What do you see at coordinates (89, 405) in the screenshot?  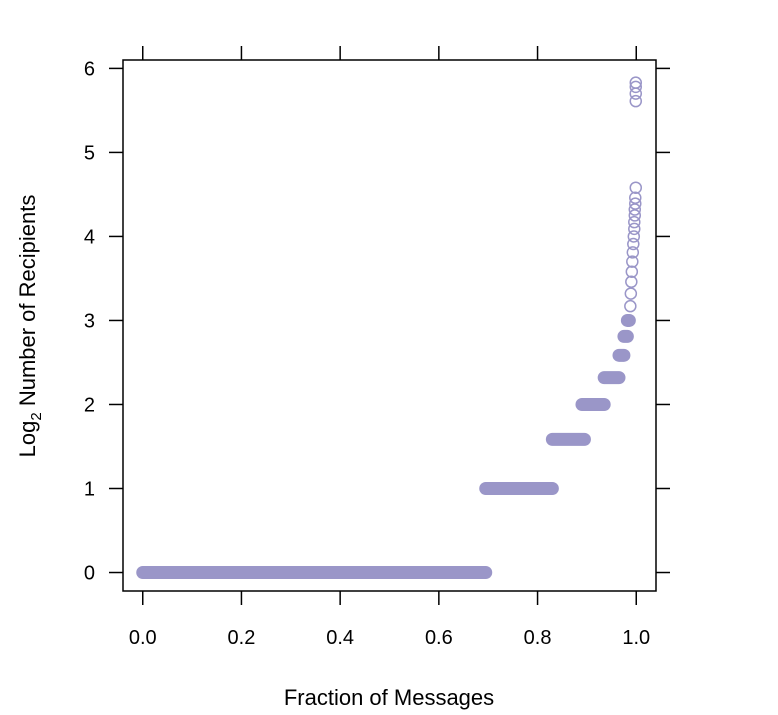 I see `y-tick-label: 2` at bounding box center [89, 405].